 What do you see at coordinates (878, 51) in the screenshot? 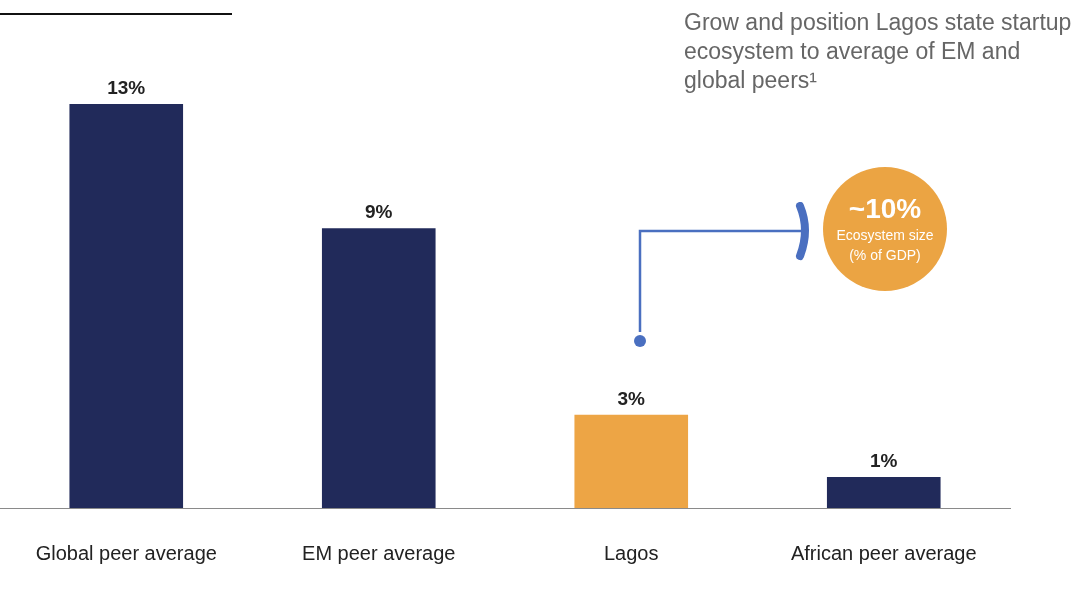
I see `chart-title: Grow and position Lagos state startup ecosystem to average of EM and global peers¹` at bounding box center [878, 51].